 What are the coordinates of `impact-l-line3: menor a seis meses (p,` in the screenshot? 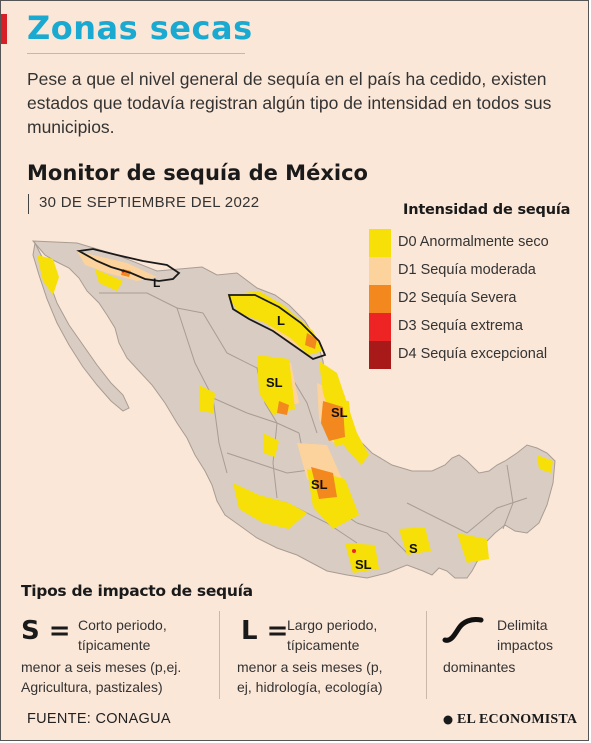 It's located at (310, 667).